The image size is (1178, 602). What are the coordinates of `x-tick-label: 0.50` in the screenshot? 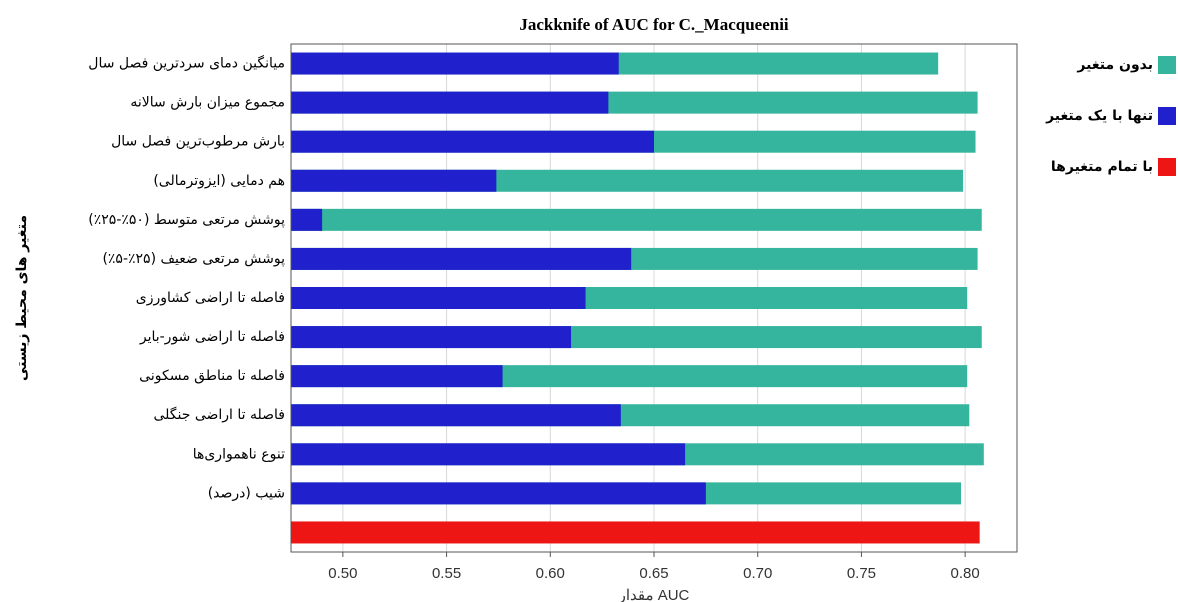 It's located at (342, 573).